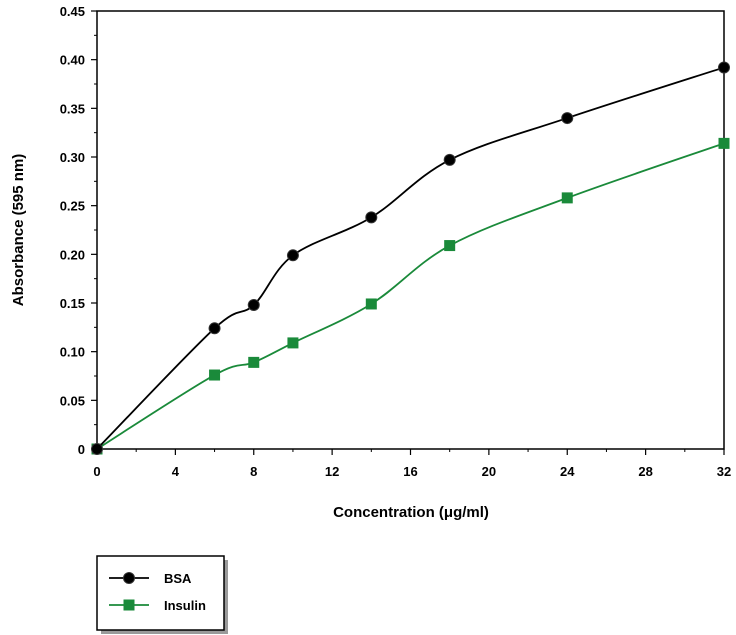 The image size is (736, 635). I want to click on y-tick-label: 0.20, so click(72, 254).